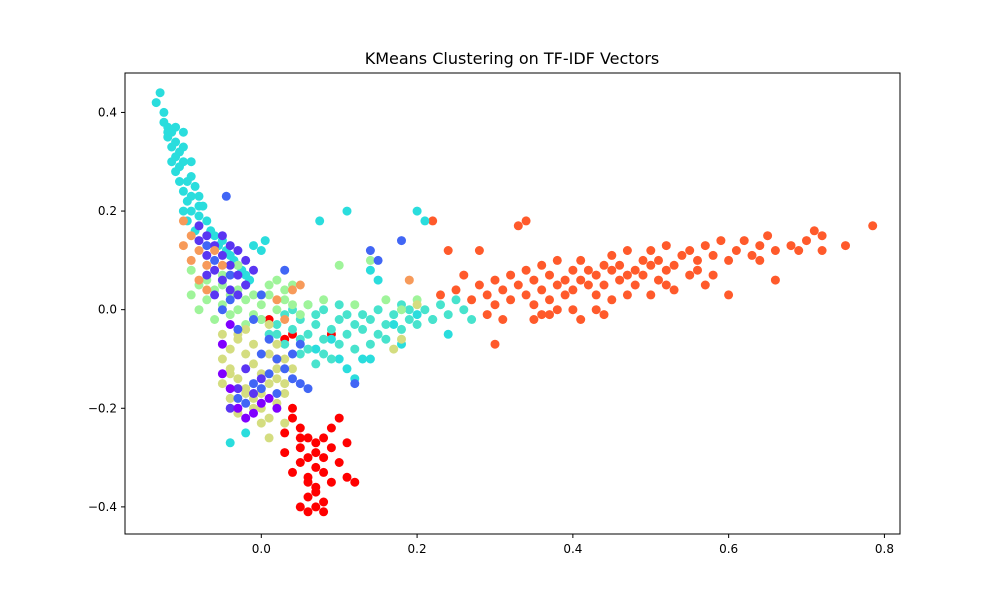  I want to click on y-tick-label: −0.2, so click(102, 408).